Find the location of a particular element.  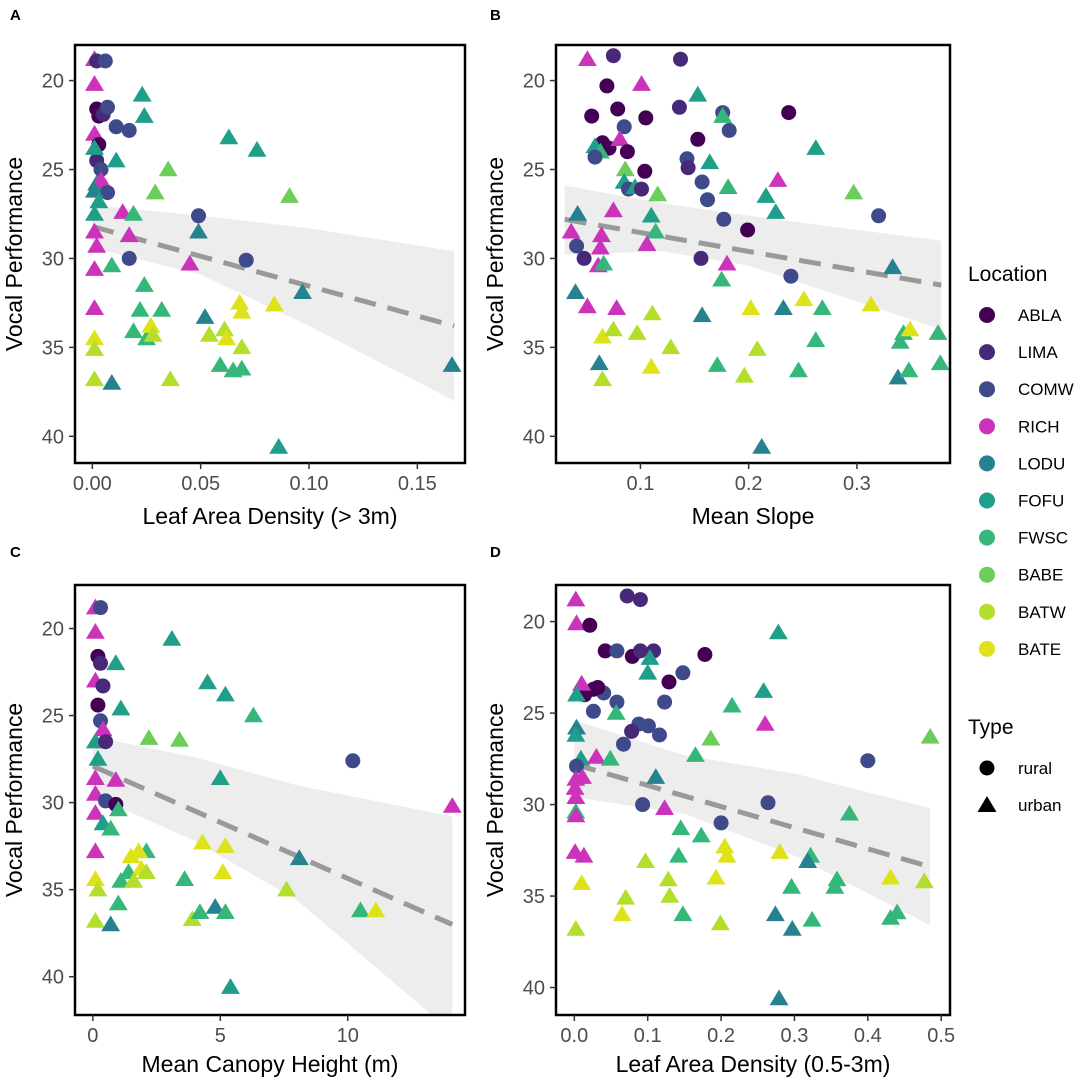

x-tick-label: 0.05 is located at coordinates (200, 484).